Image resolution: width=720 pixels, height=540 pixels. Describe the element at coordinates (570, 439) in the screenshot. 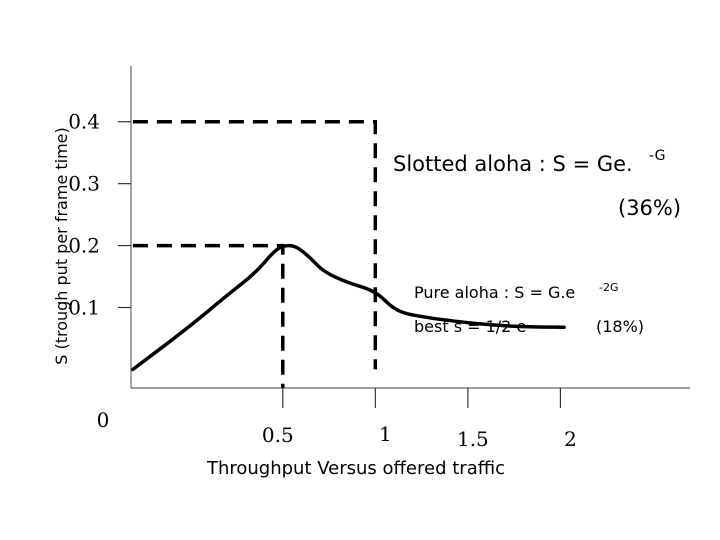

I see `x-tick-label: 2` at that location.